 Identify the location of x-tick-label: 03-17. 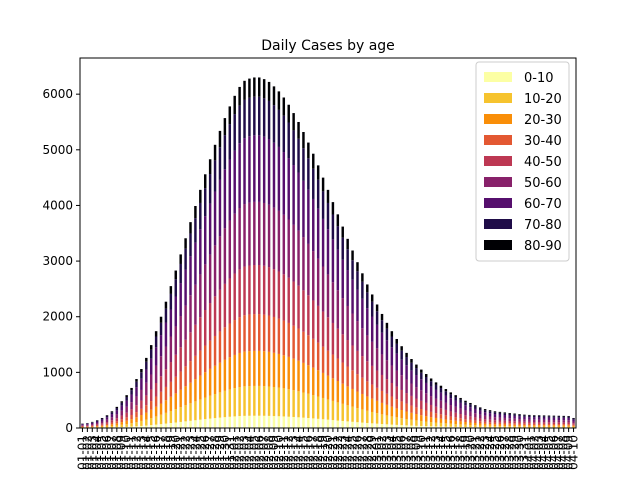
(456, 452).